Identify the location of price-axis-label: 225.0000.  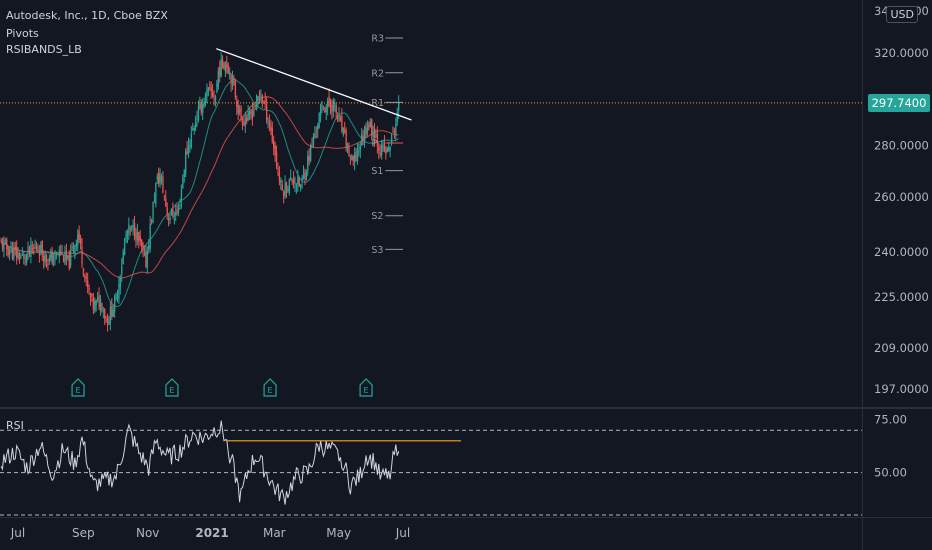
(901, 297).